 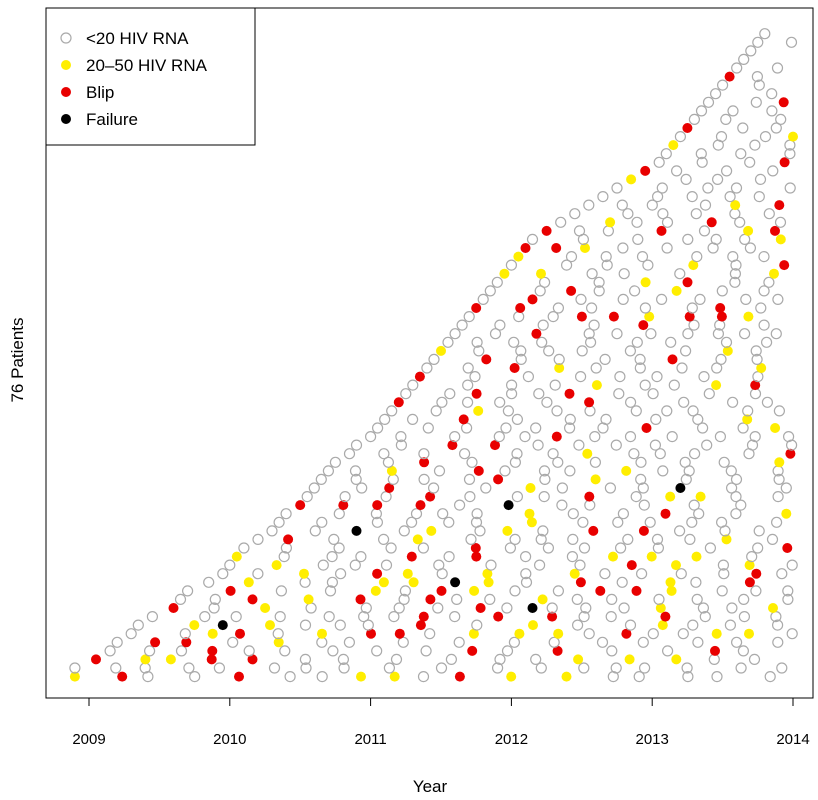 What do you see at coordinates (370, 739) in the screenshot?
I see `x-tick-label-2011: 2011` at bounding box center [370, 739].